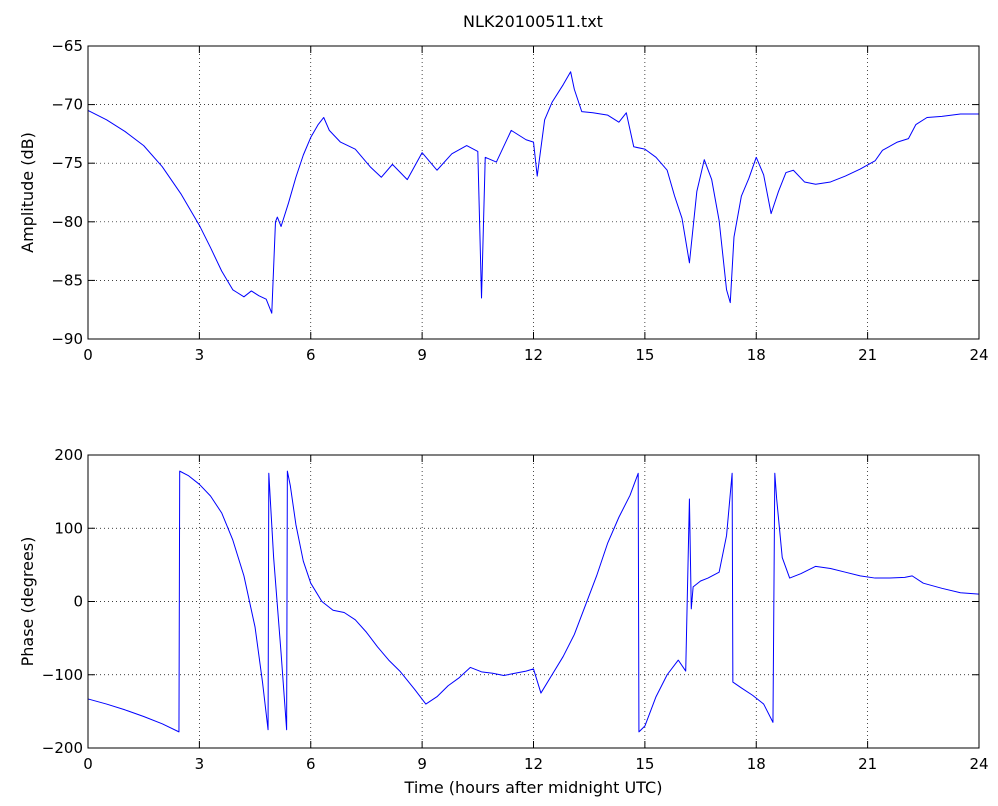  What do you see at coordinates (978, 355) in the screenshot?
I see `amplitude-x-tick-label: 24` at bounding box center [978, 355].